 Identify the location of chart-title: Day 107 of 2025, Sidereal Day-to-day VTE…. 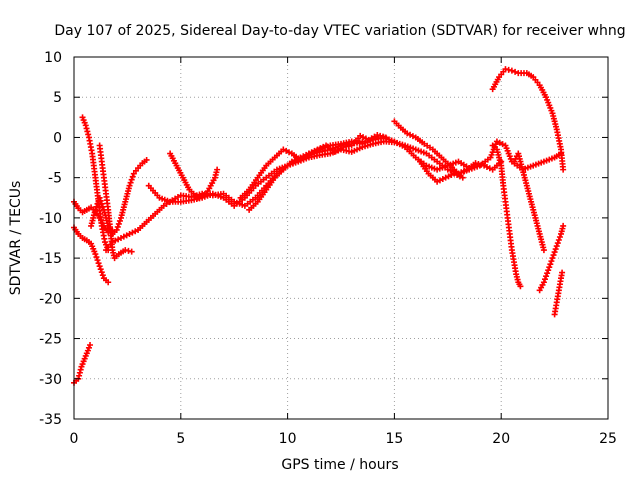
(339, 31).